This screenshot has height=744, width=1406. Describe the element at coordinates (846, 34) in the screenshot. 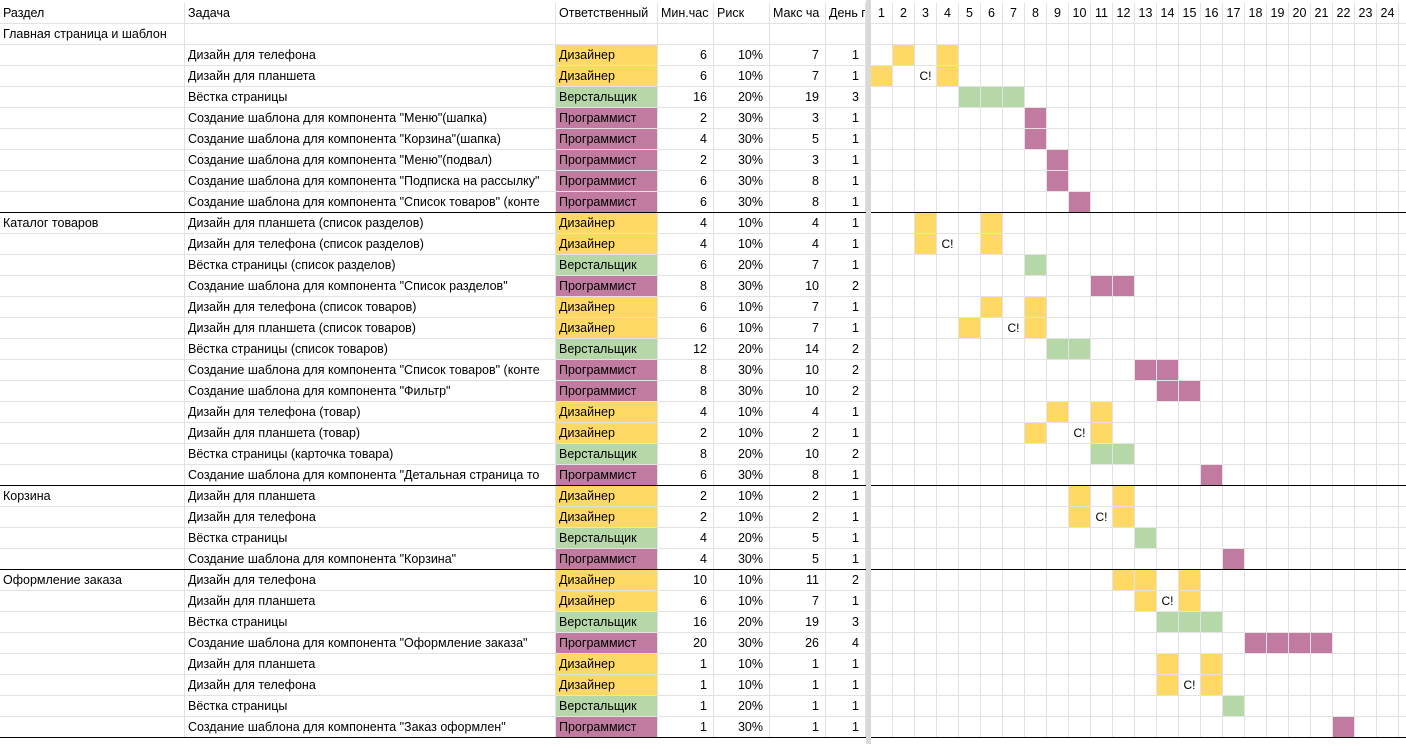

I see `days-cell` at that location.